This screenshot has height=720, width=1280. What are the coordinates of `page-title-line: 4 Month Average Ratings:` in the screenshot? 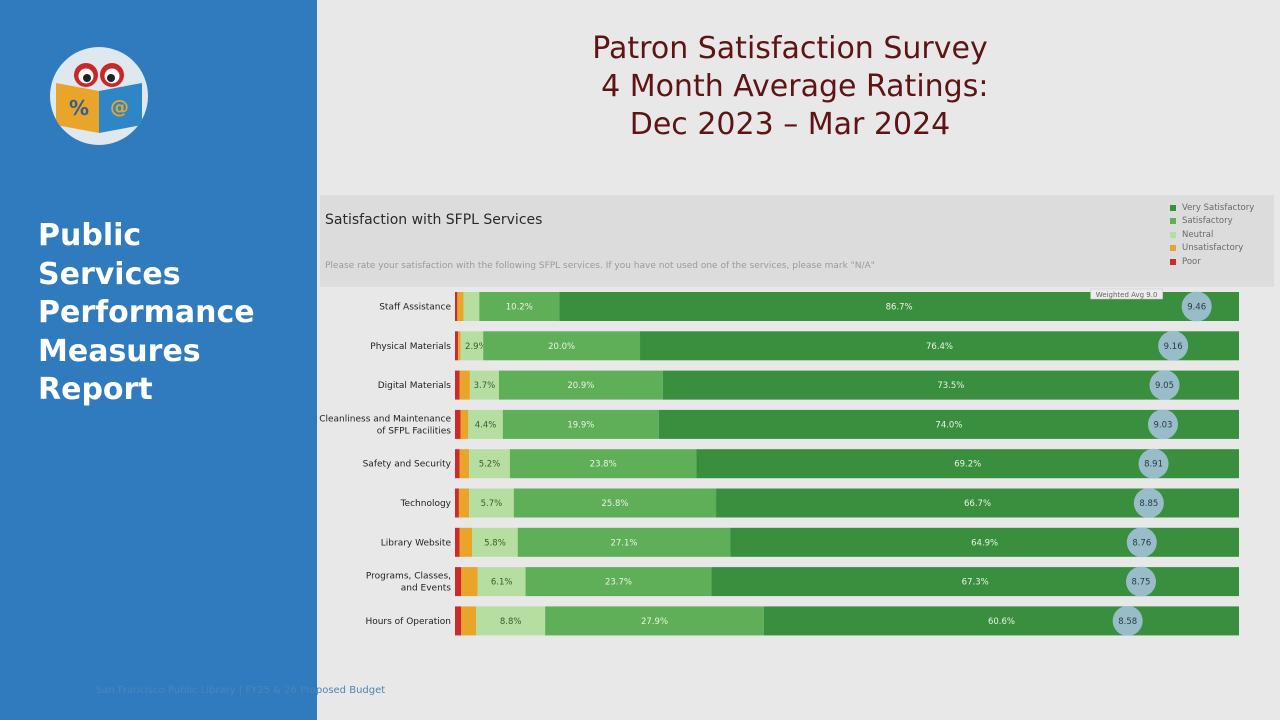 It's located at (790, 86).